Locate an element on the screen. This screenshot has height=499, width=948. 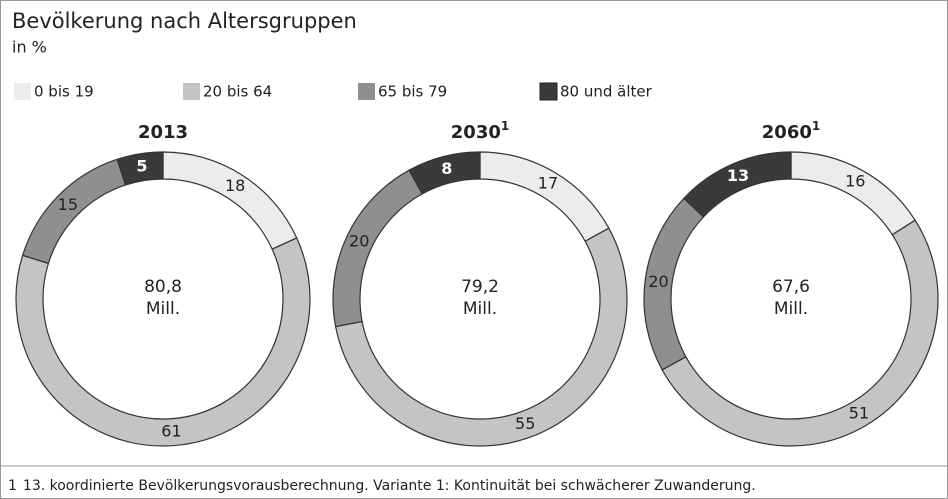
legend-label: 65 bis 79 is located at coordinates (412, 92).